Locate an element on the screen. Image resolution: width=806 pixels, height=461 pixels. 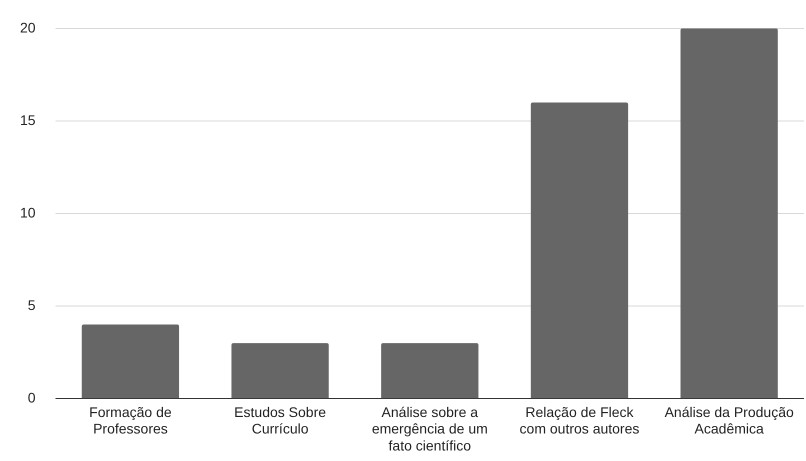
y-tick-label: 20 is located at coordinates (28, 27).